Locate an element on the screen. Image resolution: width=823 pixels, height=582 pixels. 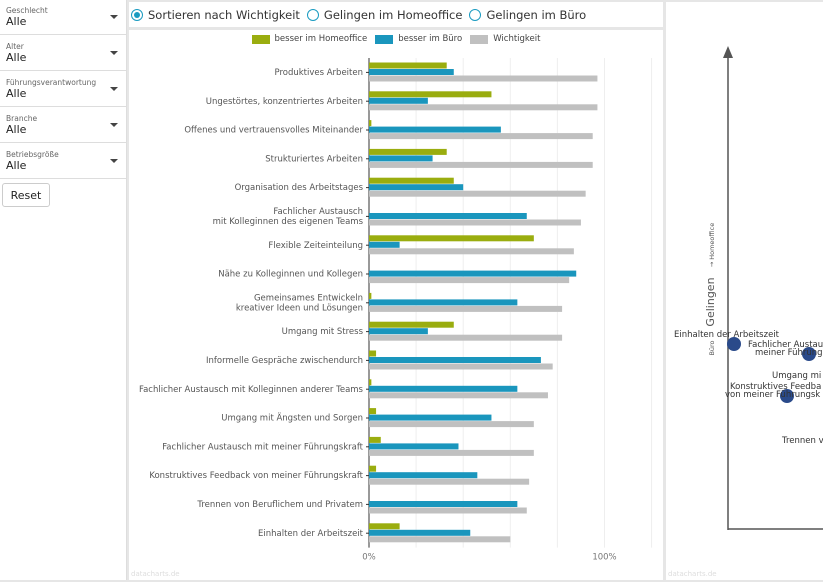
scatter-point-label: Einhalten der Arbeitszeit is located at coordinates (727, 335).